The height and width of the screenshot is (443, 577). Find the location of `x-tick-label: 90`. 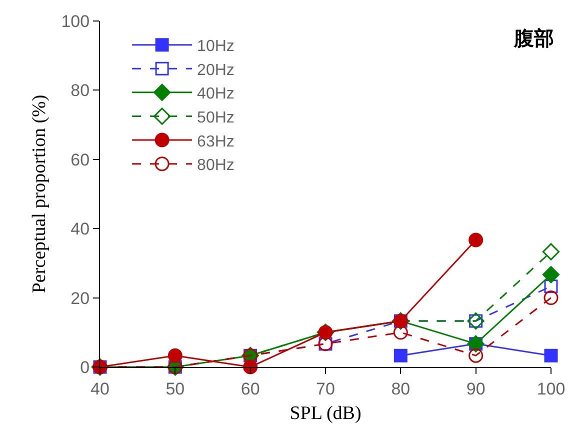

x-tick-label: 90 is located at coordinates (476, 388).